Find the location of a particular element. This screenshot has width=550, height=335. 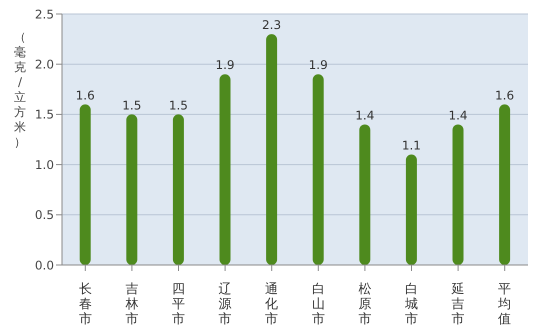

x-tick-label: 松原市 is located at coordinates (365, 304).